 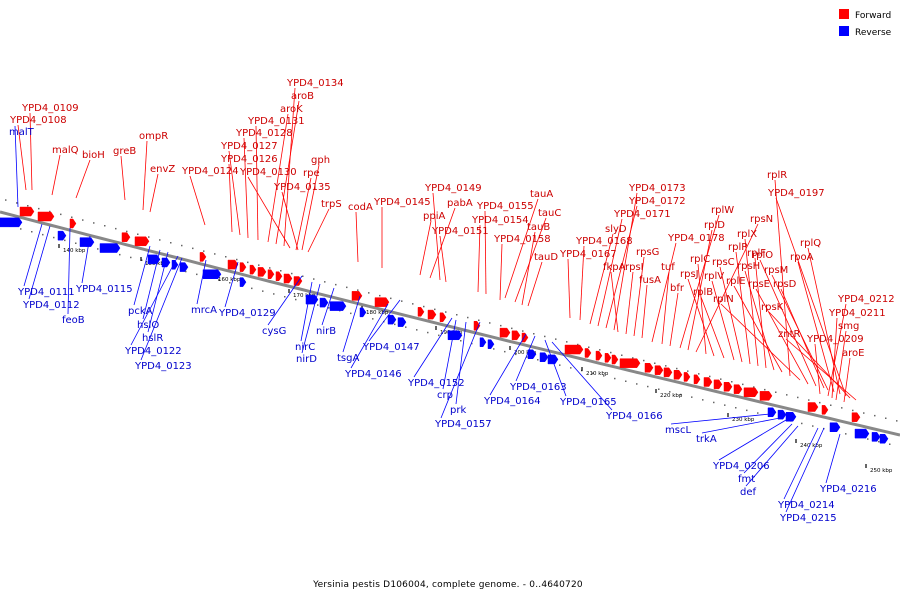 I want to click on reverse-gene-label: YPD4_0129, so click(x=247, y=313).